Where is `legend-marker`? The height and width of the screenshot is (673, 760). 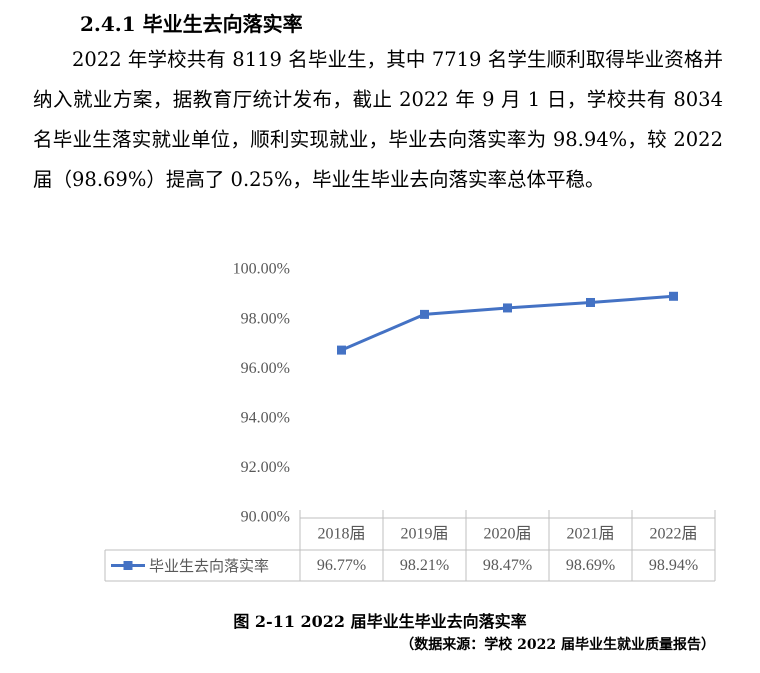 legend-marker is located at coordinates (128, 565).